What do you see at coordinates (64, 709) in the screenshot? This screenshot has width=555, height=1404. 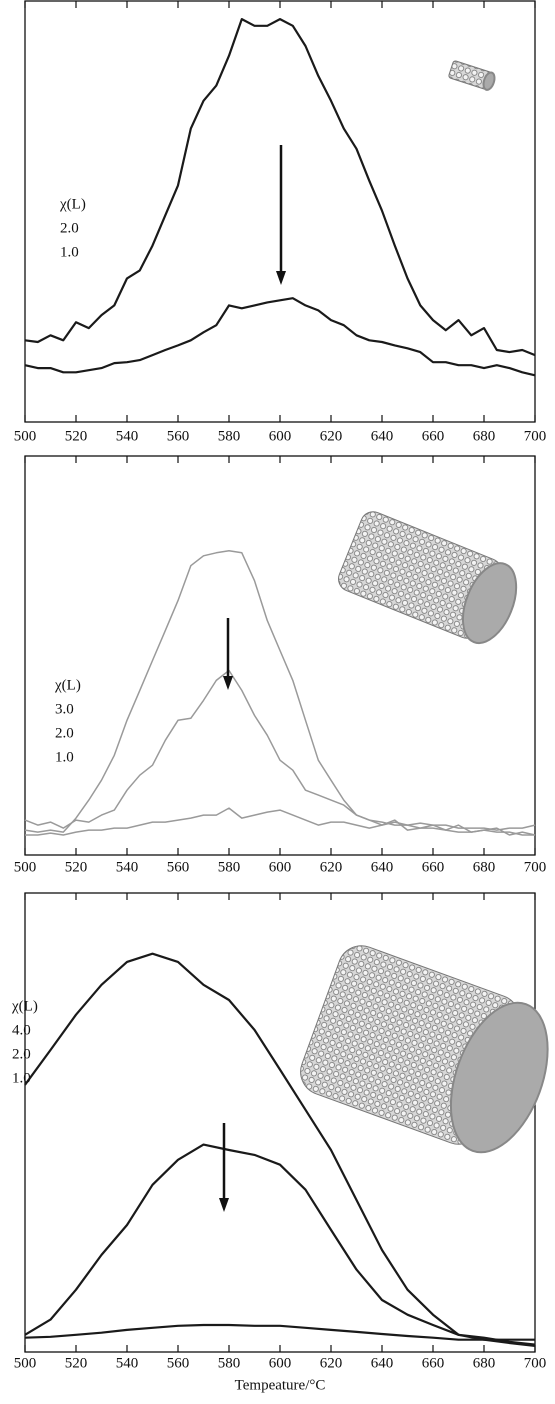 I see `legend-entry: 3.0` at bounding box center [64, 709].